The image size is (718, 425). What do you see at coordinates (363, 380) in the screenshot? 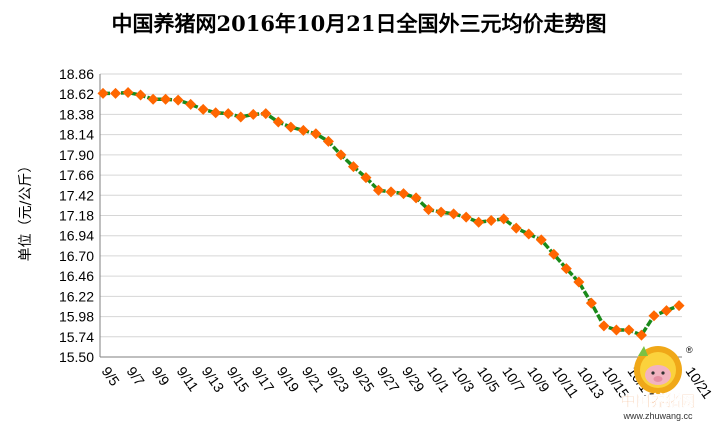
I see `x-tick-label: 9/25` at bounding box center [363, 380].